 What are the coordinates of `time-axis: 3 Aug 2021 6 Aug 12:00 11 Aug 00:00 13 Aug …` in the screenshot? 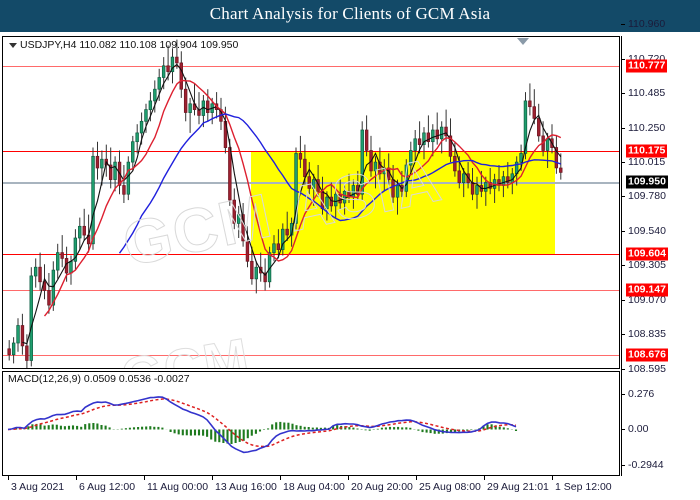 It's located at (311, 488).